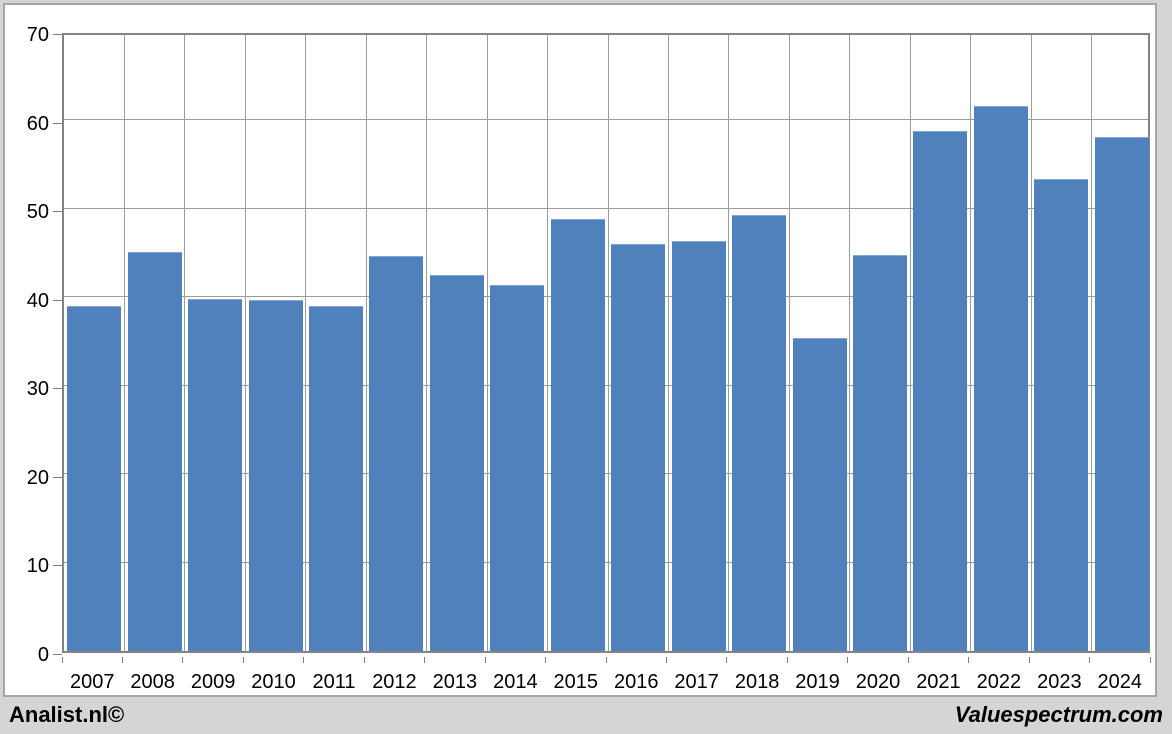 This screenshot has width=1172, height=734. What do you see at coordinates (37, 477) in the screenshot?
I see `y-axis-label-20: 20` at bounding box center [37, 477].